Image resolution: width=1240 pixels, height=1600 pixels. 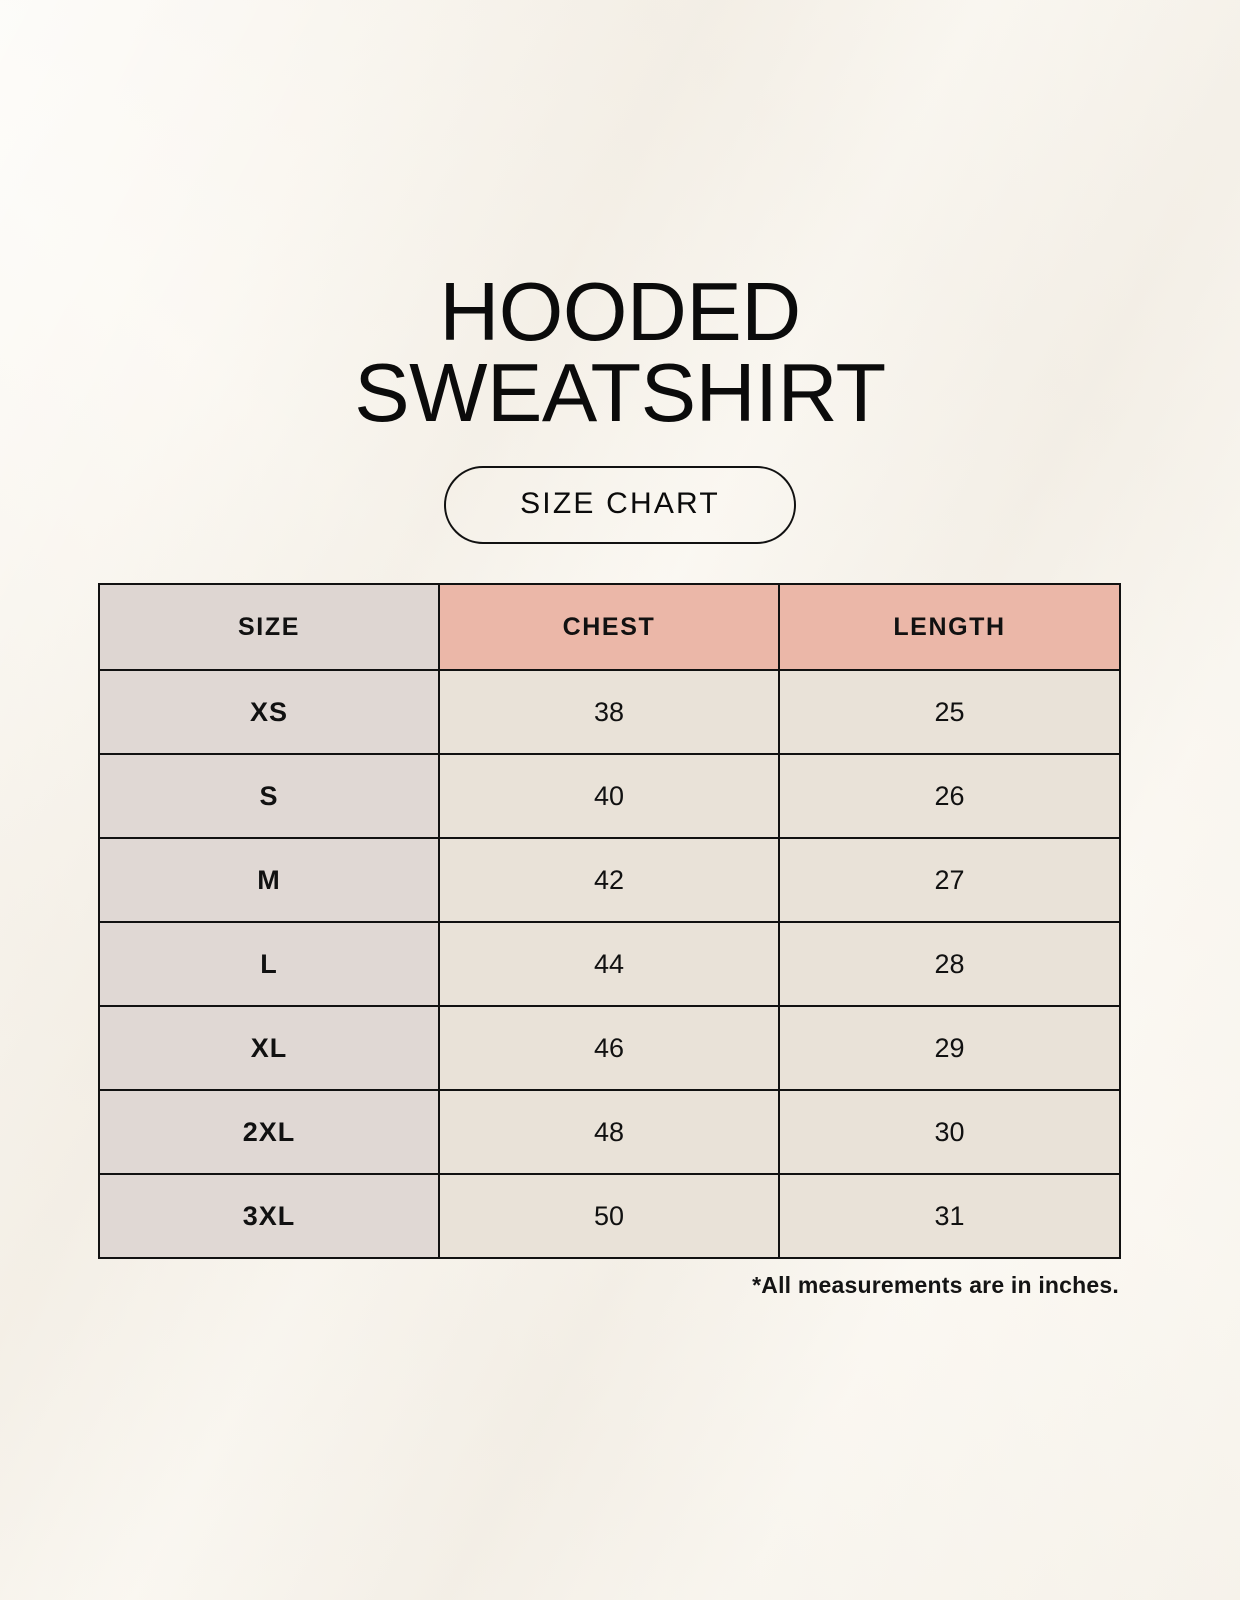 I want to click on badge-container: SIZE CHART, so click(x=620, y=505).